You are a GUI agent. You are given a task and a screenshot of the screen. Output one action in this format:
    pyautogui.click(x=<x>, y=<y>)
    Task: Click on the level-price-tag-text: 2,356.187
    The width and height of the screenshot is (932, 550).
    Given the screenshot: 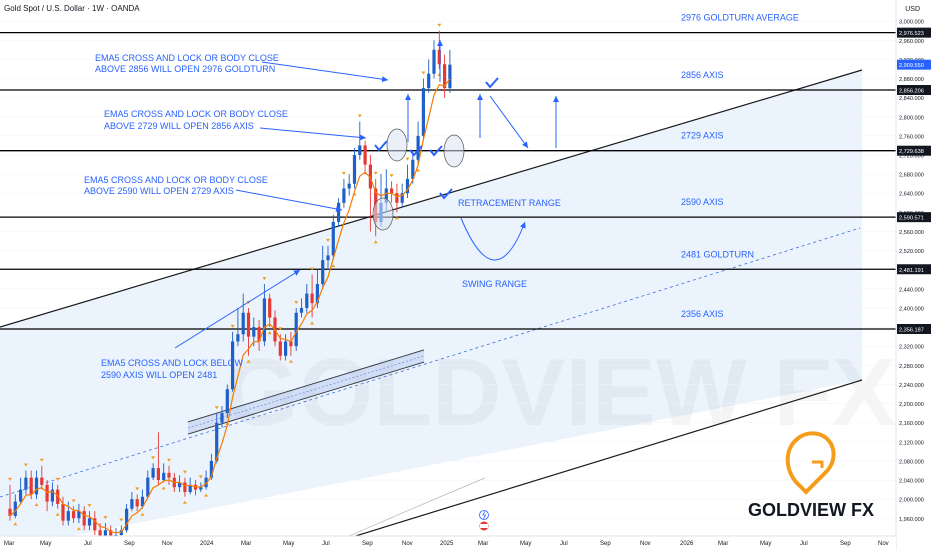 What is the action you would take?
    pyautogui.click(x=911, y=331)
    